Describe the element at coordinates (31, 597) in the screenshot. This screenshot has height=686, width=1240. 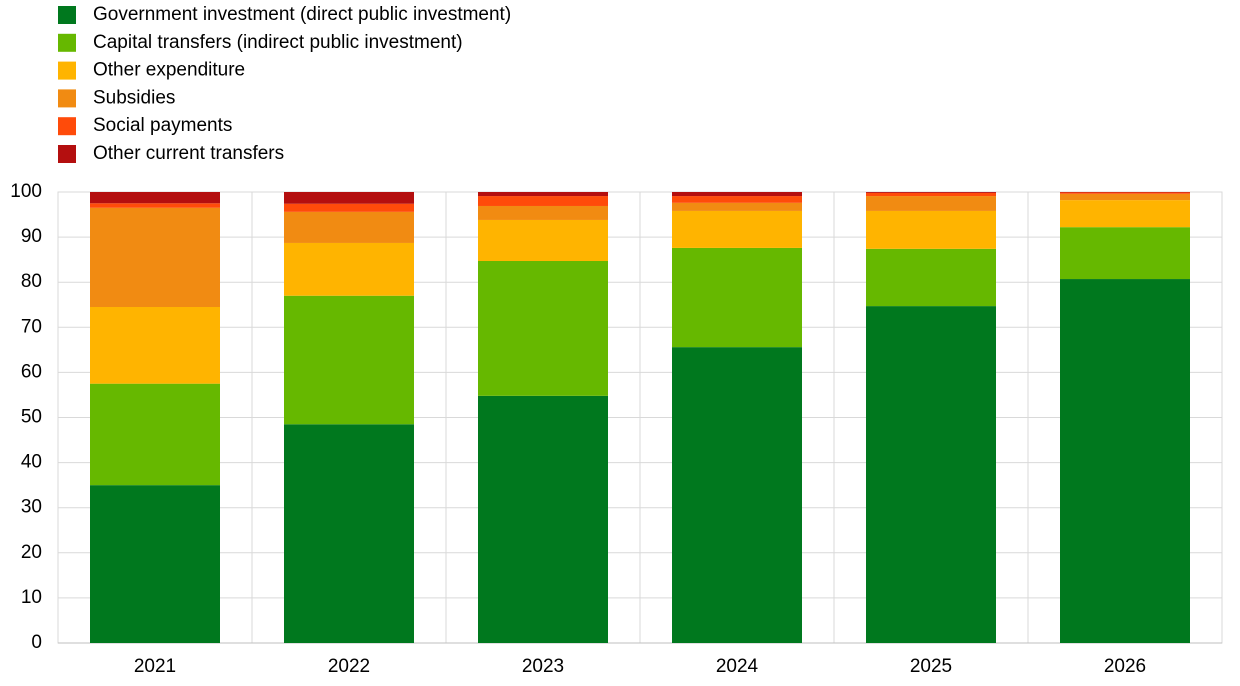
I see `y-tick-label: 10` at that location.